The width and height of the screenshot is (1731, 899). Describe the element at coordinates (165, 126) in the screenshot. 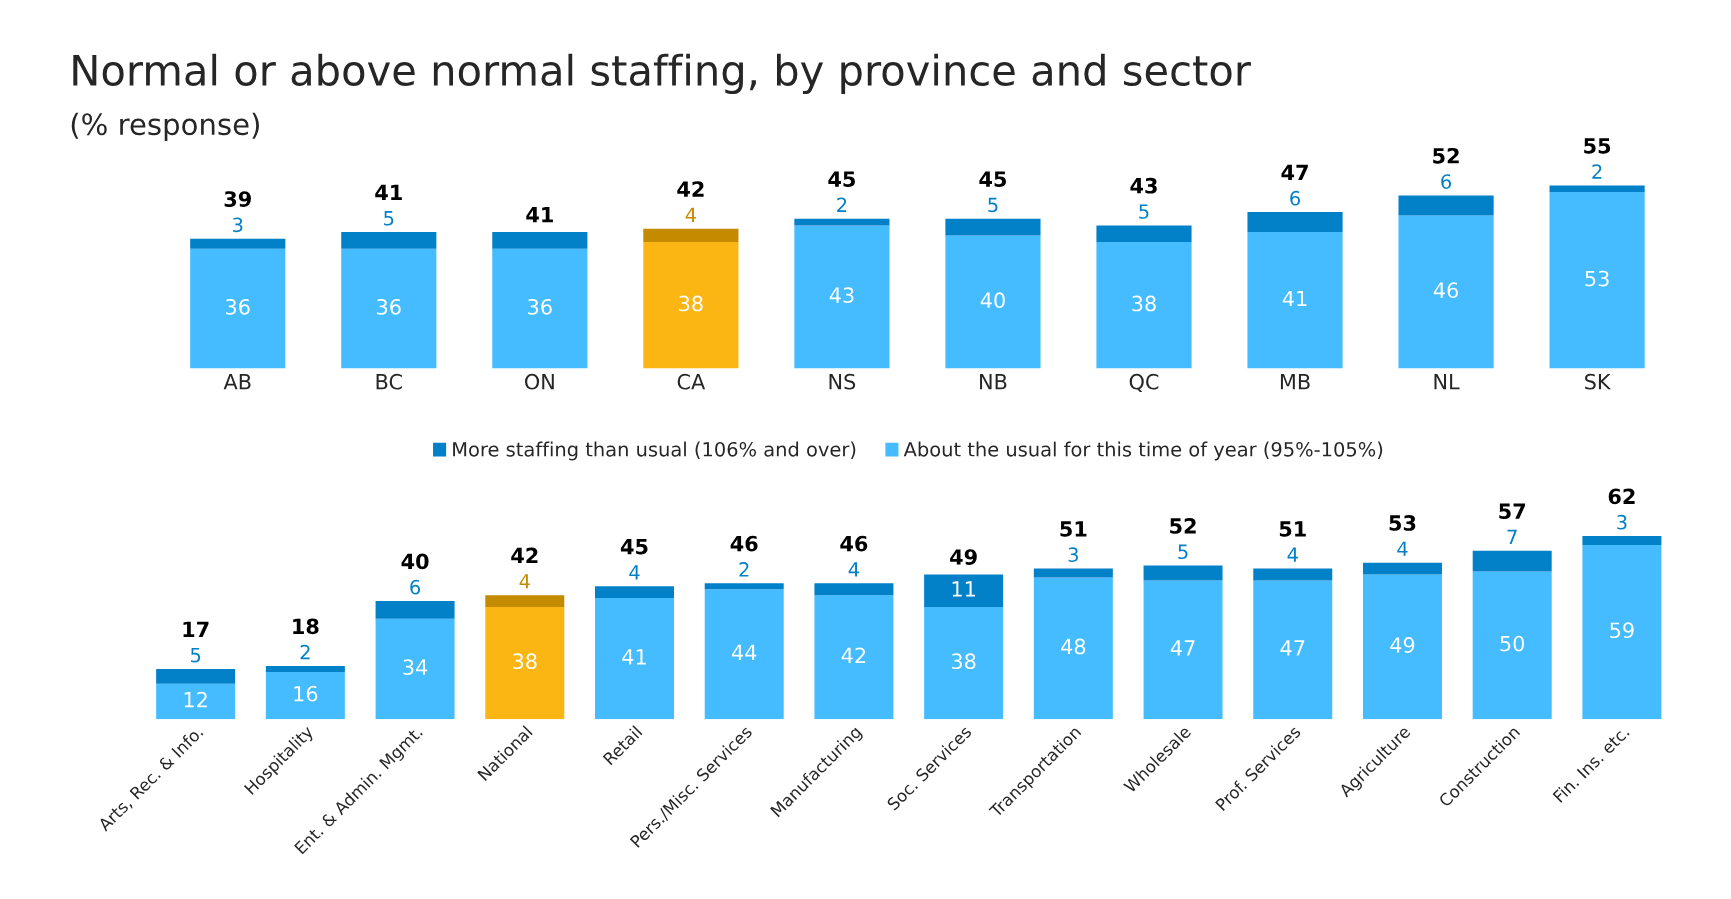

I see `chart-subtitle: (% response)` at that location.